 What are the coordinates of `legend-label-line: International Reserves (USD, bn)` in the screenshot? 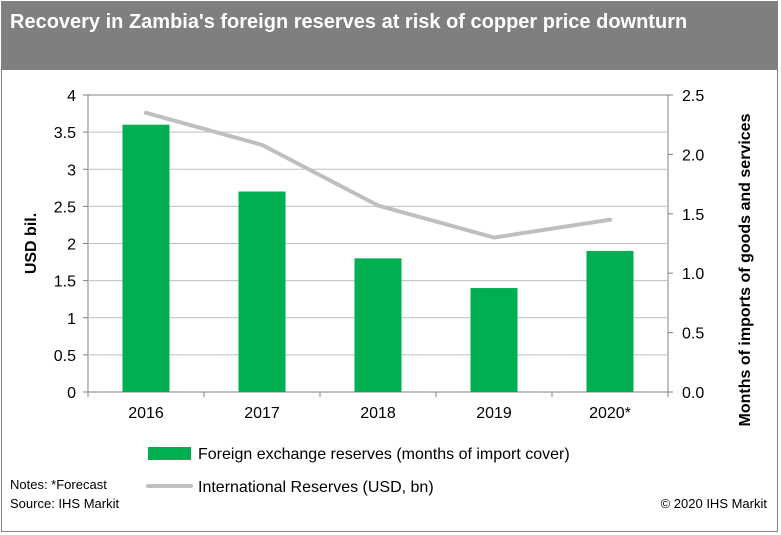 It's located at (316, 487).